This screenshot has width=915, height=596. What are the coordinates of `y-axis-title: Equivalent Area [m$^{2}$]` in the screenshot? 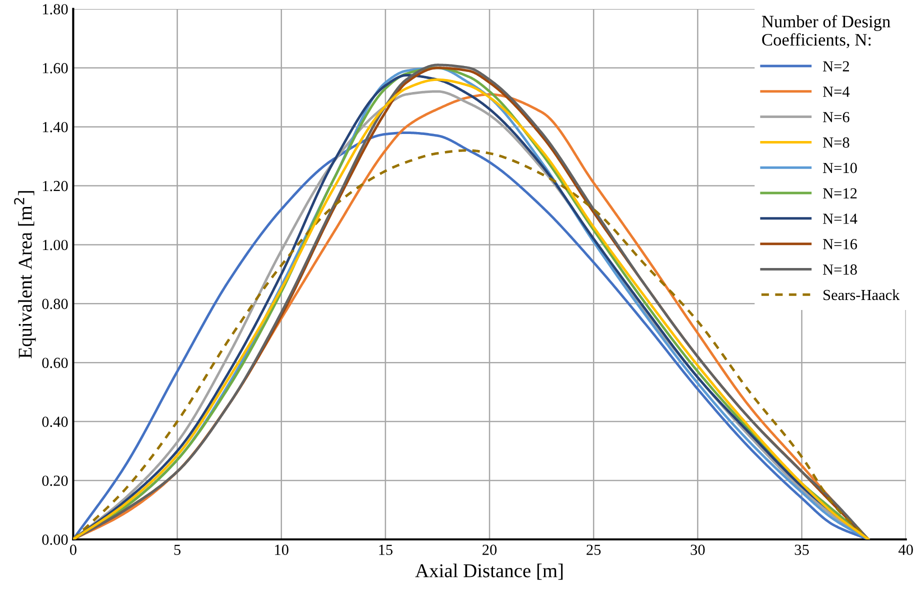 It's located at (25, 274).